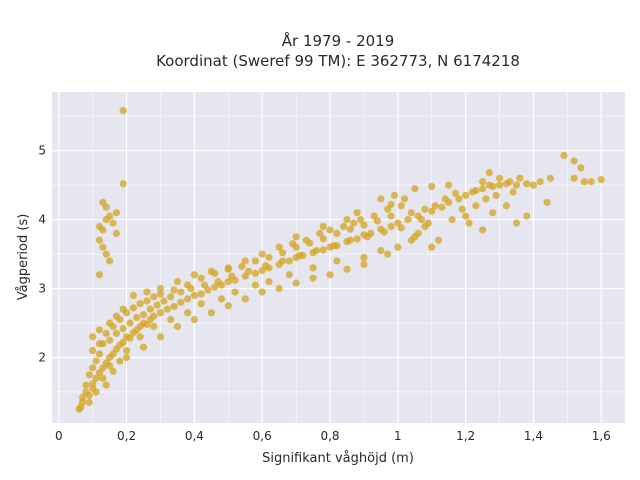 Image resolution: width=640 pixels, height=480 pixels. What do you see at coordinates (601, 436) in the screenshot?
I see `x-tick-label: 1,6` at bounding box center [601, 436].